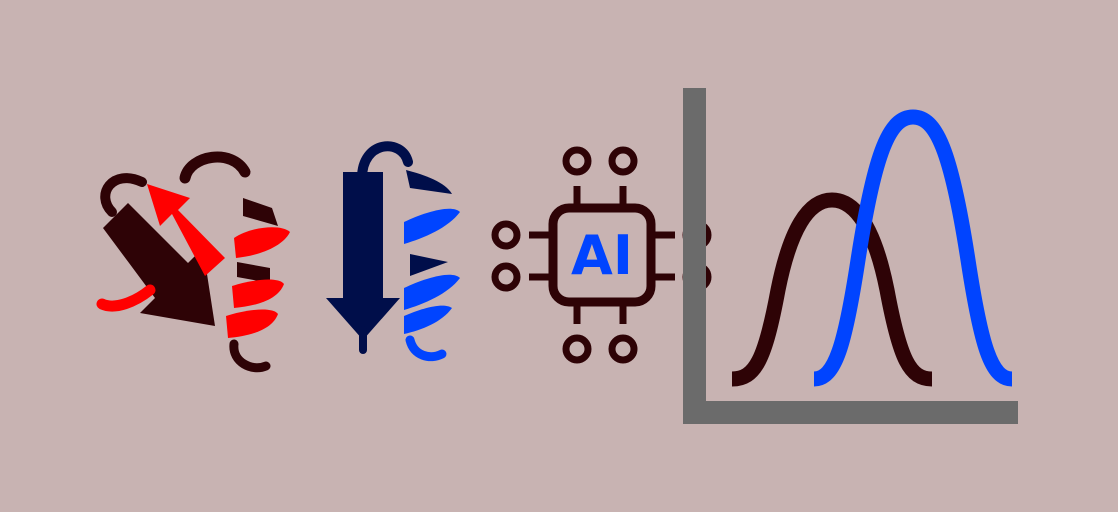 This screenshot has width=1118, height=512. I want to click on chip-left-pins, so click(522, 256).